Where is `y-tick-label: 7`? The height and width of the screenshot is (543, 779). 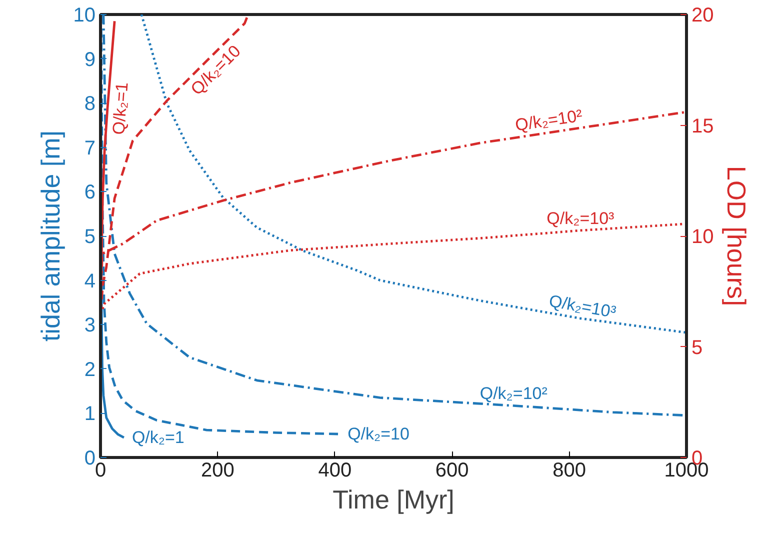
y-tick-label: 7 is located at coordinates (90, 148).